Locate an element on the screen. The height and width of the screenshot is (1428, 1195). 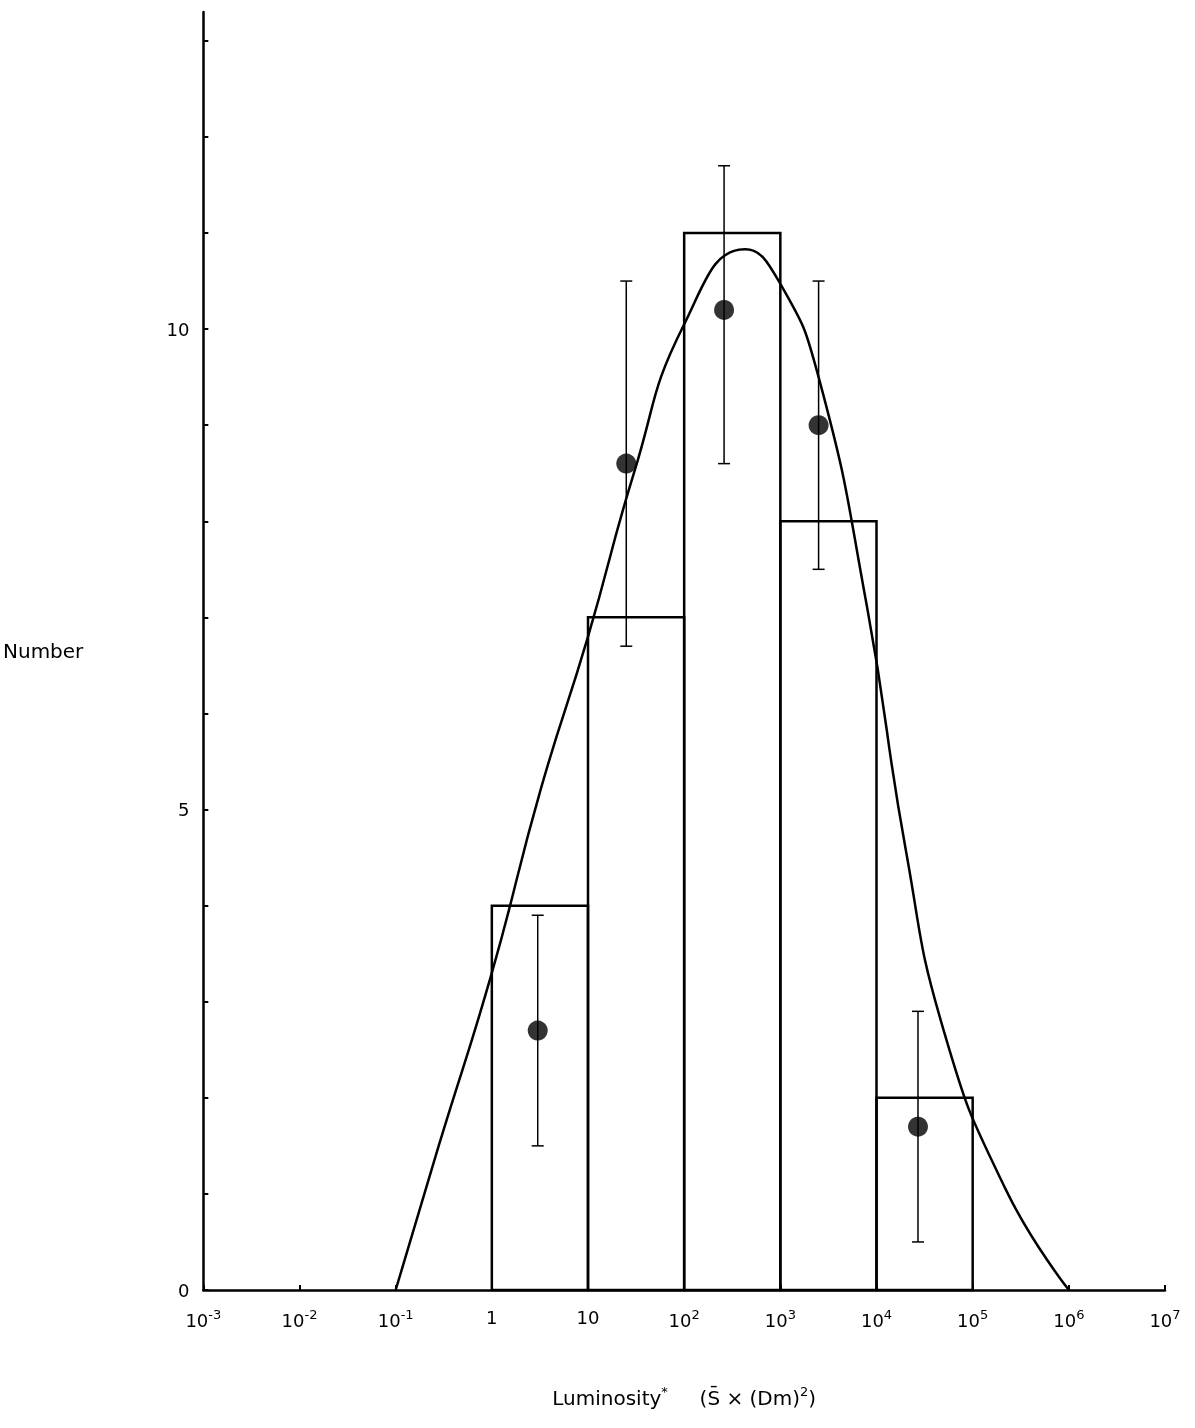
x-tick-label: 1 is located at coordinates (492, 1317).